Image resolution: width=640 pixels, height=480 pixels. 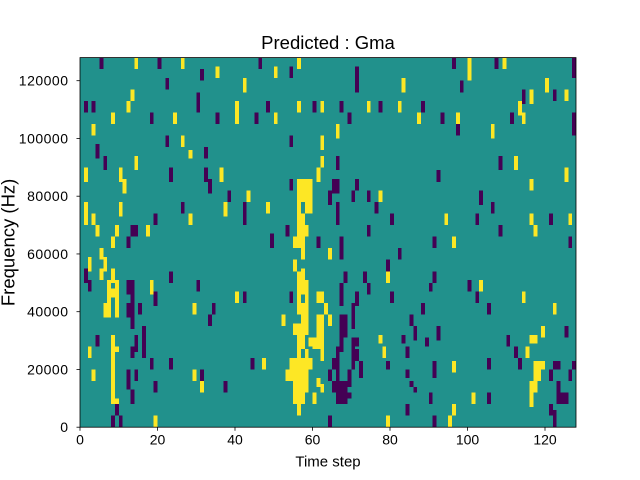 What do you see at coordinates (44, 138) in the screenshot?
I see `svg-text: 100000` at bounding box center [44, 138].